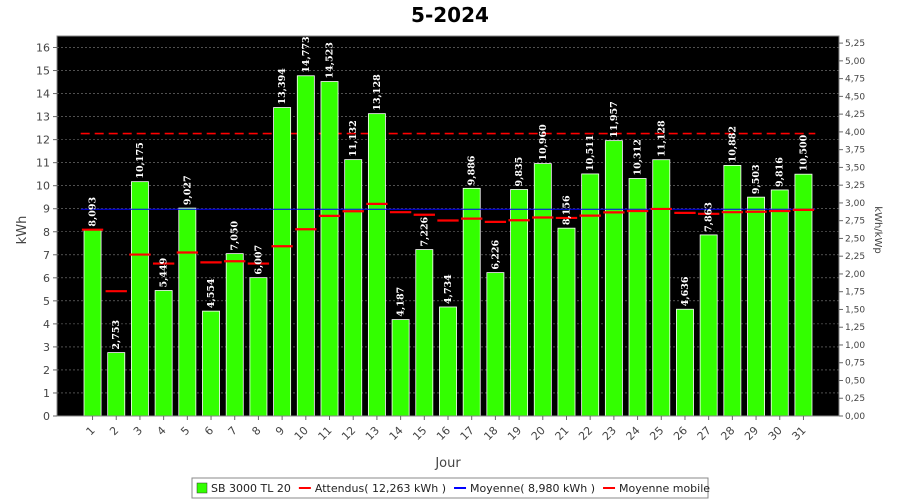 The width and height of the screenshot is (900, 500). I want to click on data-label: 7,050, so click(235, 235).